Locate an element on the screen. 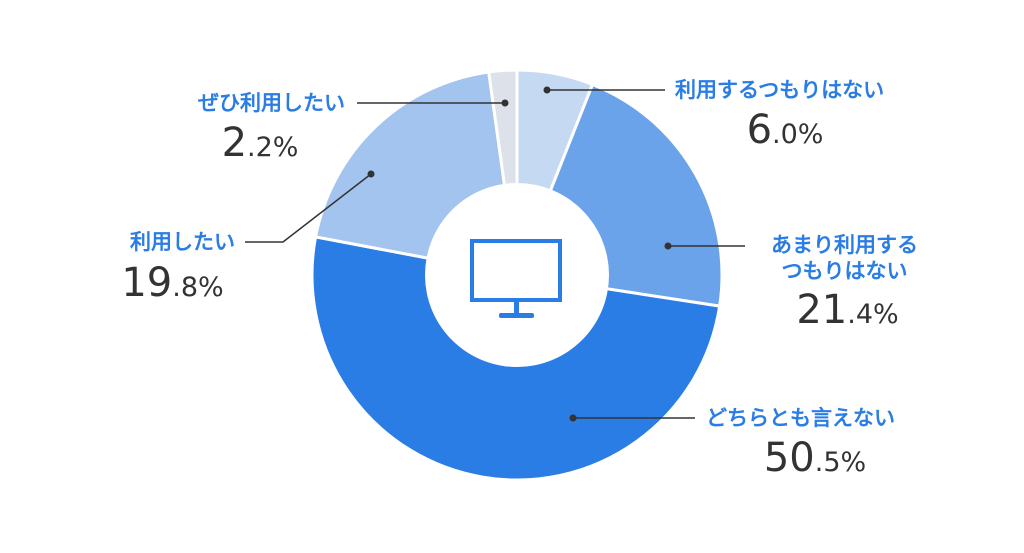 This screenshot has width=1024, height=553. value-decimal: .2% is located at coordinates (273, 147).